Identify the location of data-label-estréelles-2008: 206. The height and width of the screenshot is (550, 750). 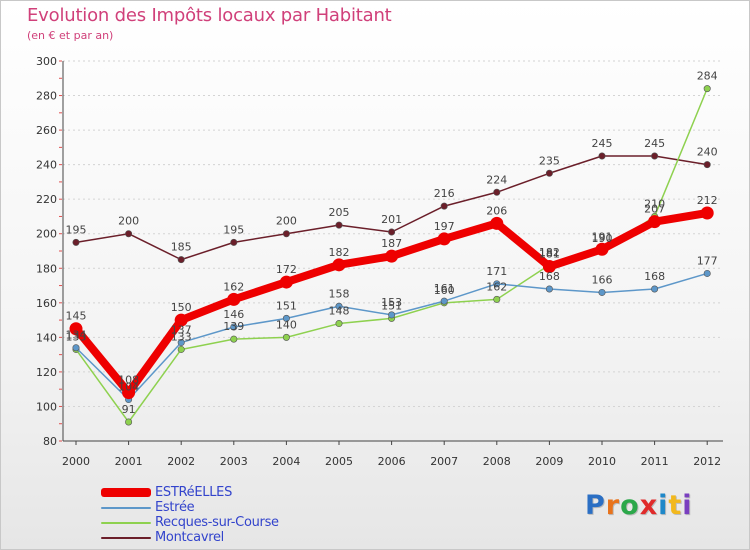
(496, 210).